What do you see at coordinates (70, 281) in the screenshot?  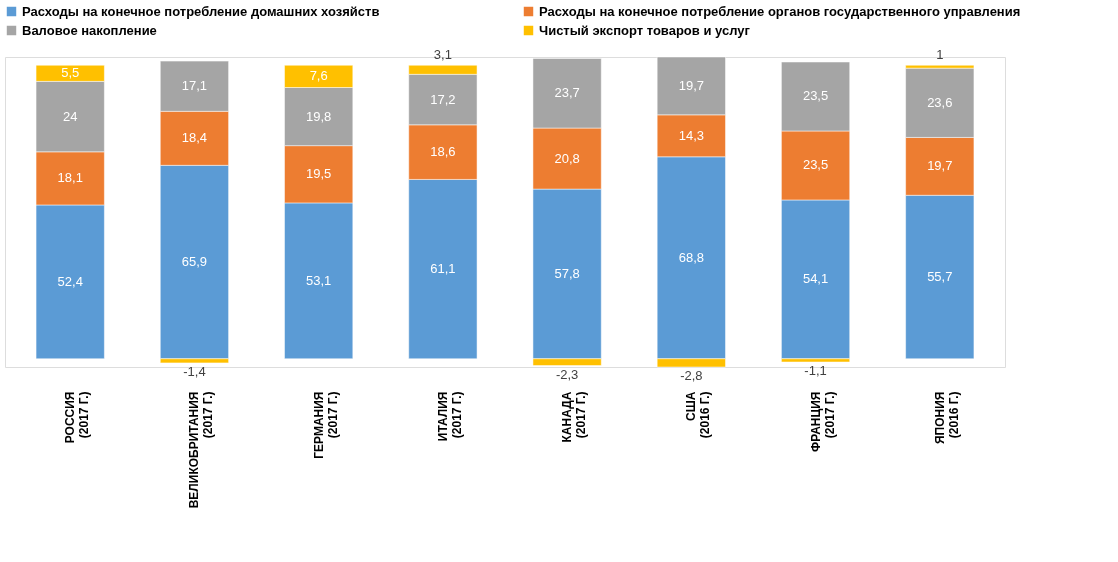 I see `data-label: 52,4` at bounding box center [70, 281].